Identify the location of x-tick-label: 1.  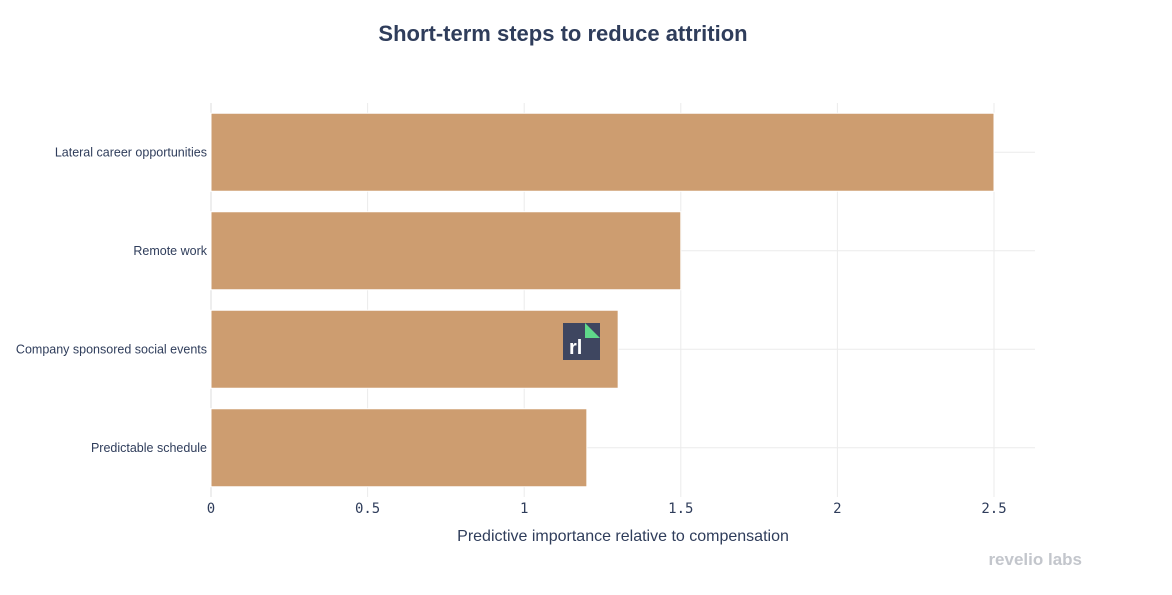
(524, 509).